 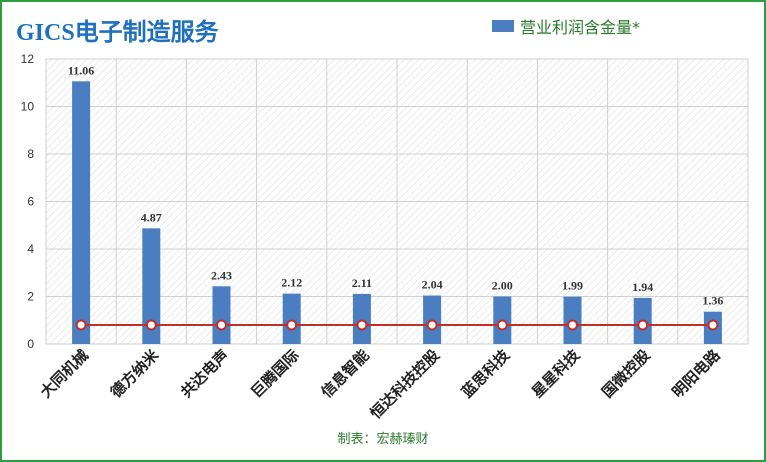 What do you see at coordinates (362, 283) in the screenshot?
I see `bar-value-label: 2.11` at bounding box center [362, 283].